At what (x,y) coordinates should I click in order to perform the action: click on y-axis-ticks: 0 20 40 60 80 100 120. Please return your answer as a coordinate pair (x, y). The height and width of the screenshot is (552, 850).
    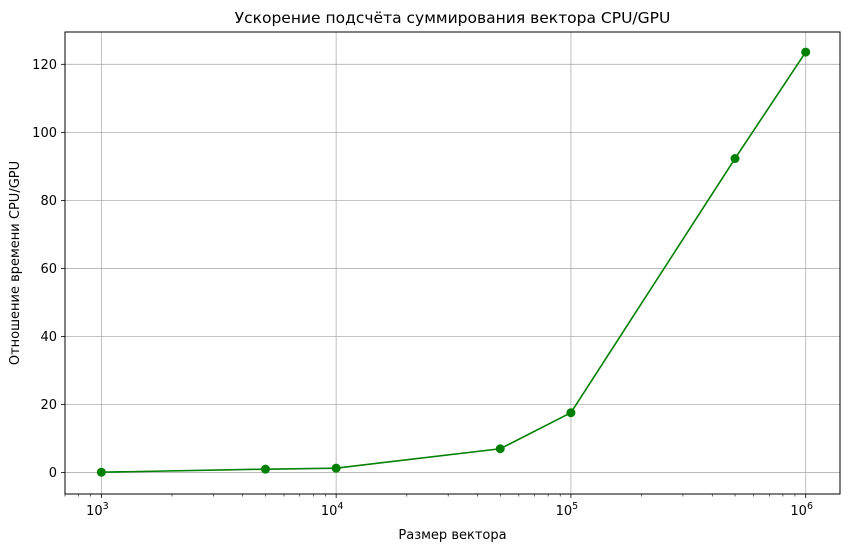
    Looking at the image, I should click on (48, 269).